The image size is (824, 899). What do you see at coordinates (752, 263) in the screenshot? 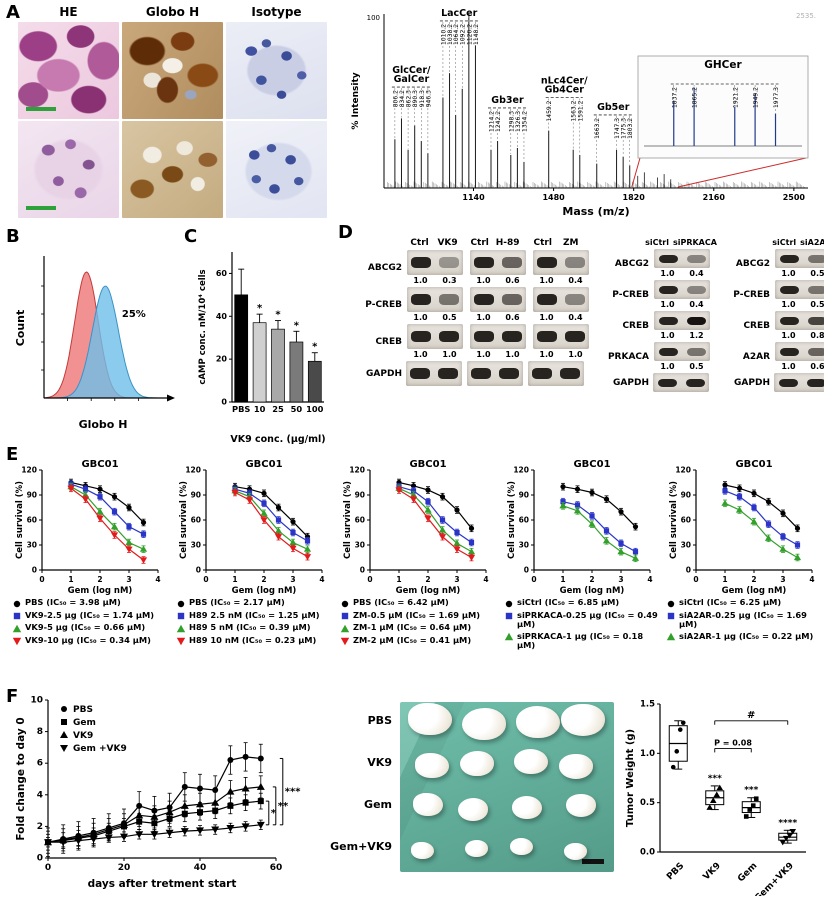
I see `blot-protein-label: ABCG2` at bounding box center [752, 263].